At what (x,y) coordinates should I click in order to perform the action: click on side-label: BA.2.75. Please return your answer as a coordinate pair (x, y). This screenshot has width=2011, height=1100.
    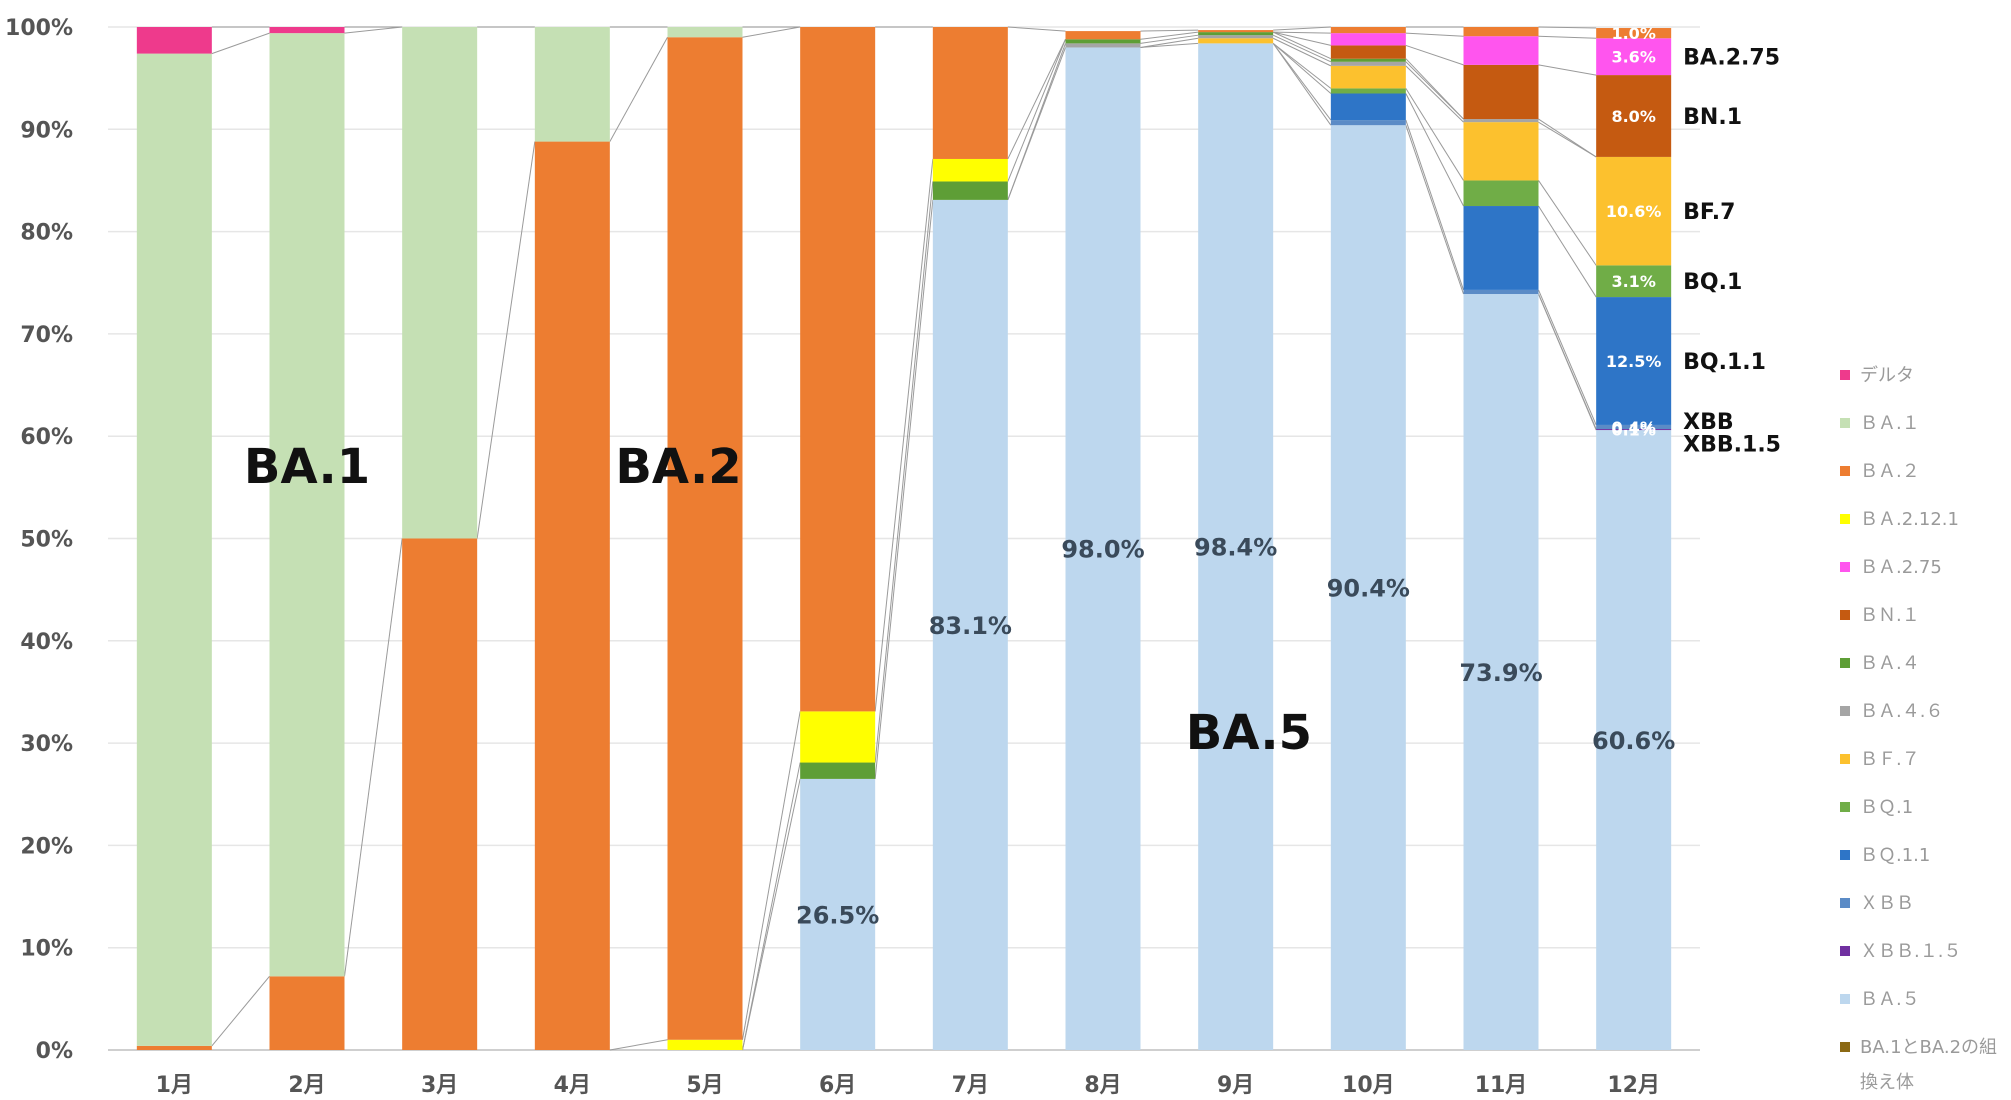
    Looking at the image, I should click on (1731, 58).